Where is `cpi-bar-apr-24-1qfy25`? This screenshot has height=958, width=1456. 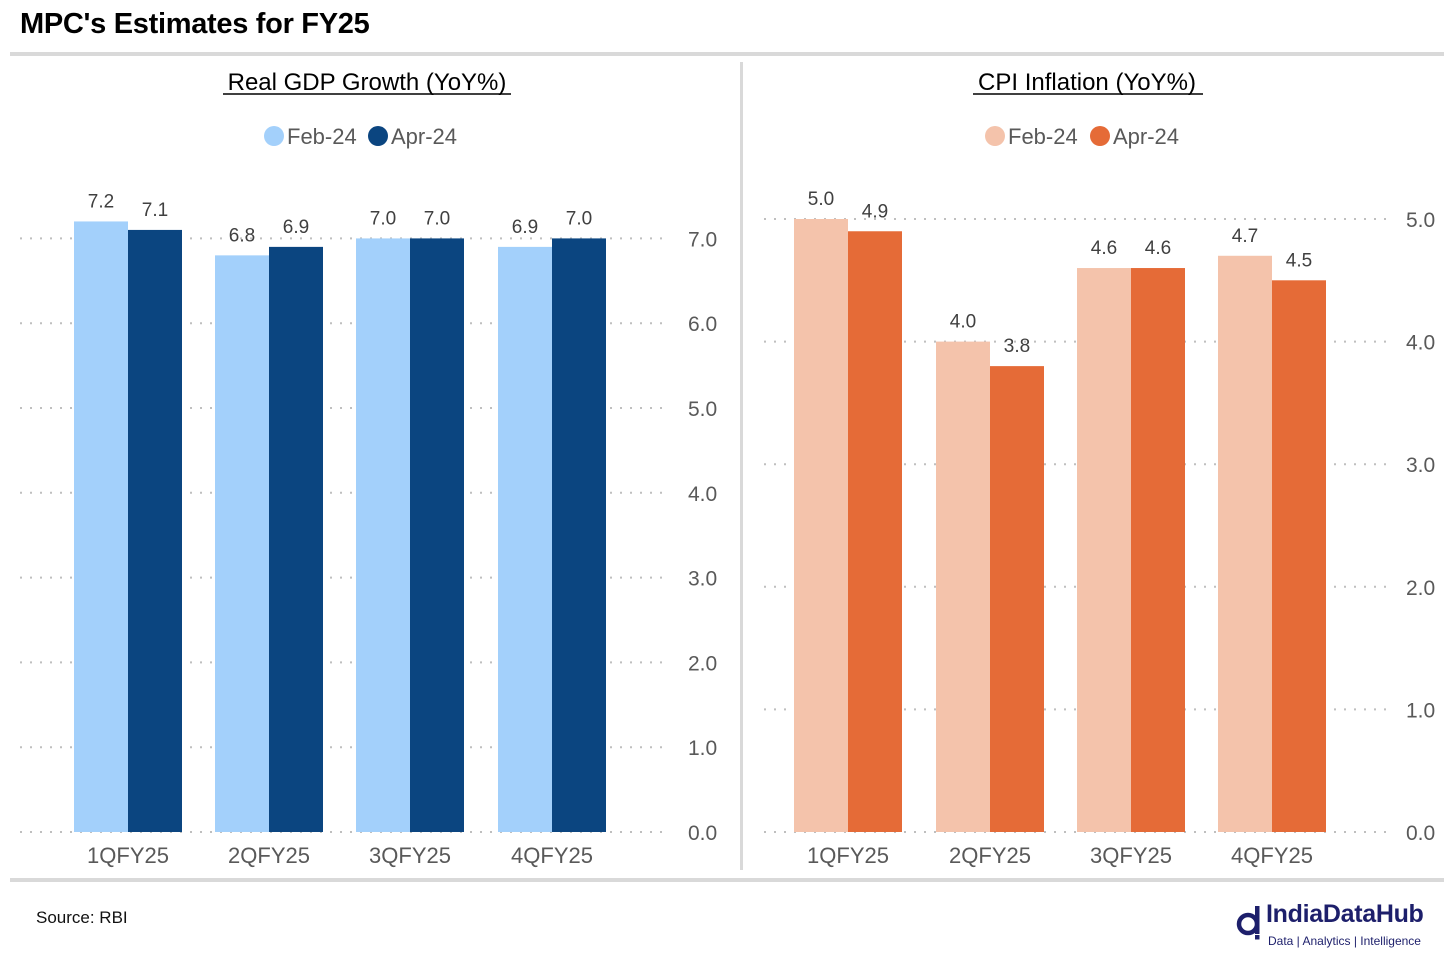 cpi-bar-apr-24-1qfy25 is located at coordinates (875, 531).